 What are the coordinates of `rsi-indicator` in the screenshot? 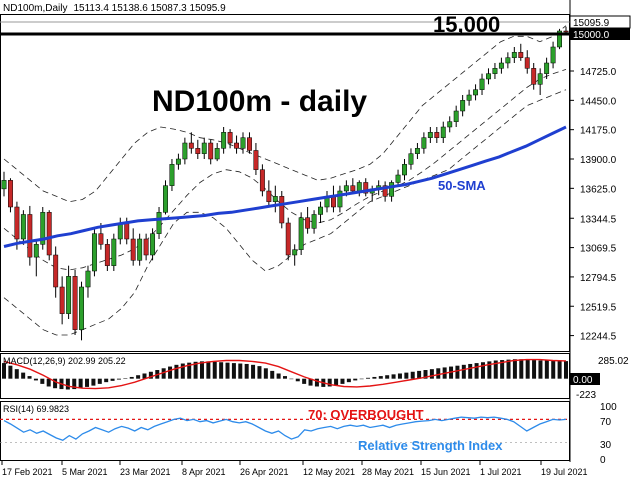 It's located at (285, 429).